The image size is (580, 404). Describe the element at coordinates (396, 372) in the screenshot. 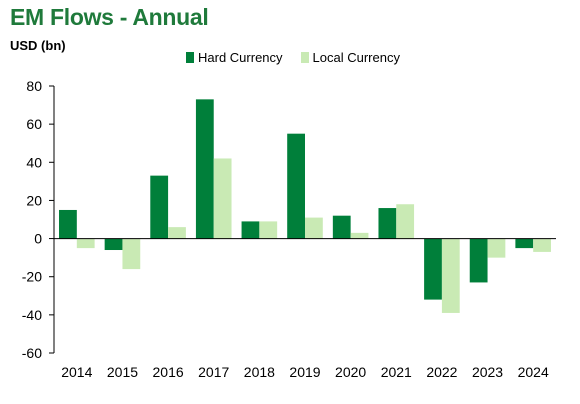

I see `x-tick-label: 2021` at that location.